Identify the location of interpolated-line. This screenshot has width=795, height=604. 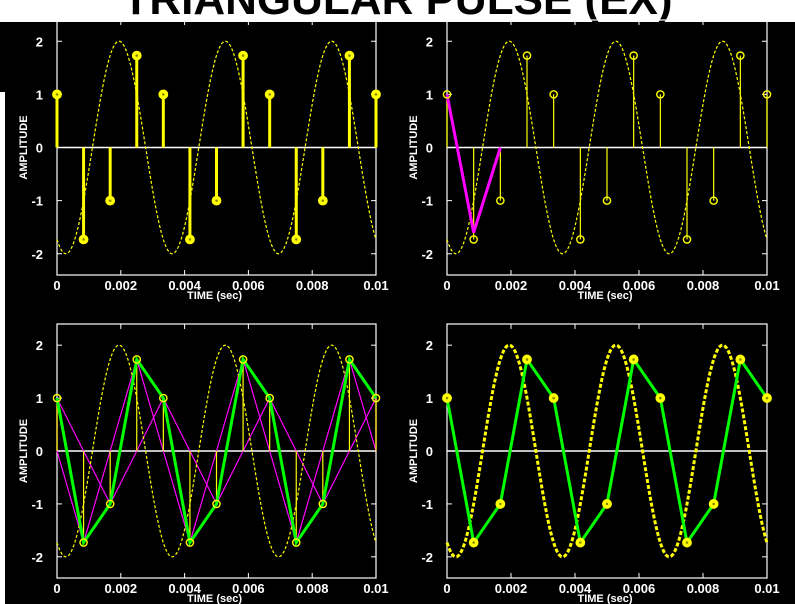
(216, 451).